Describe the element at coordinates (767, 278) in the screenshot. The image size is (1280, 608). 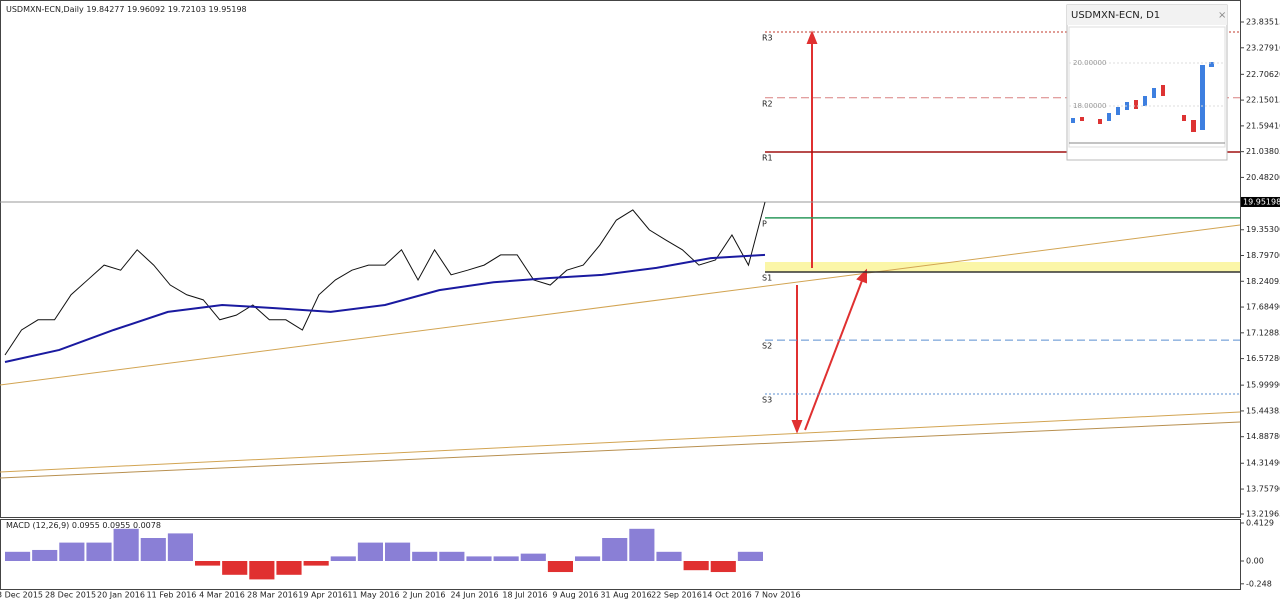
I see `pivot-label: S1` at that location.